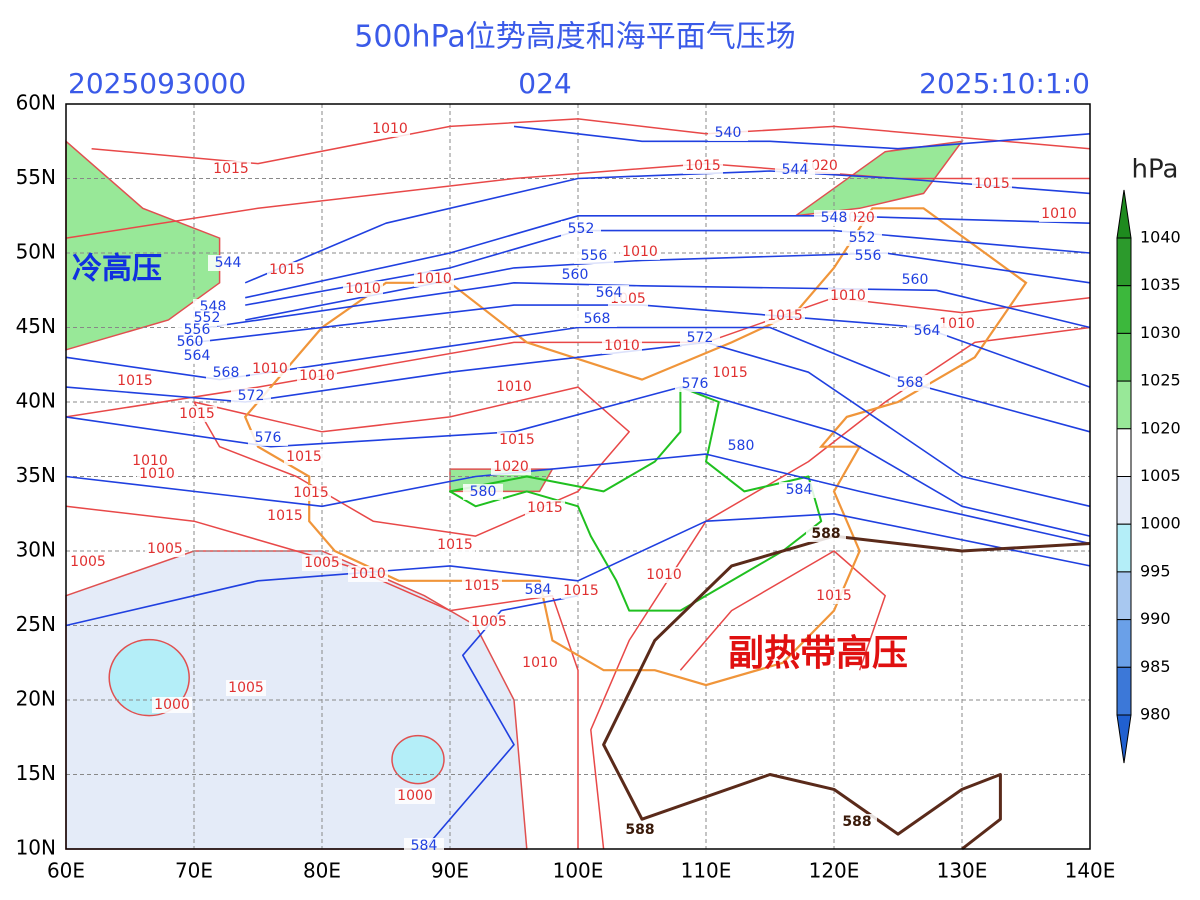  I want to click on isobar, so click(577, 200).